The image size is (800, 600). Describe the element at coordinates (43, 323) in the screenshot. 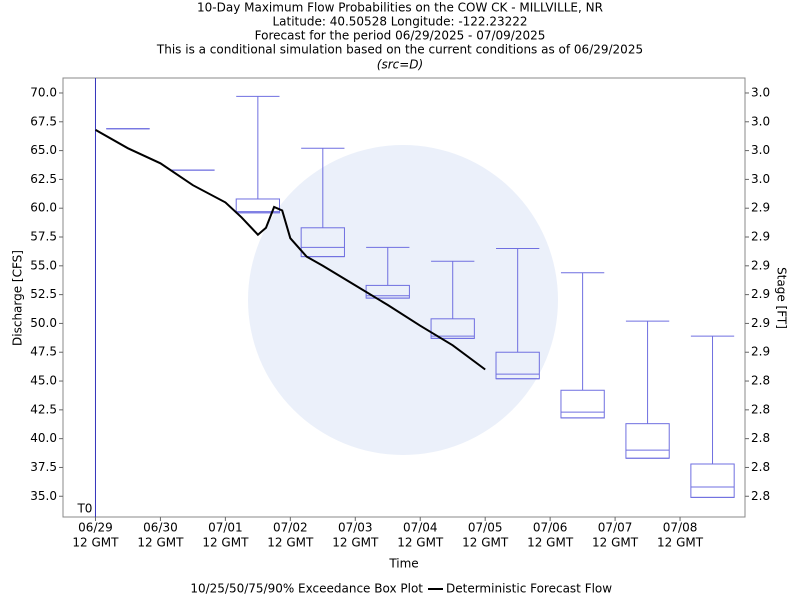

I see `y-tick-label: 50.0` at that location.